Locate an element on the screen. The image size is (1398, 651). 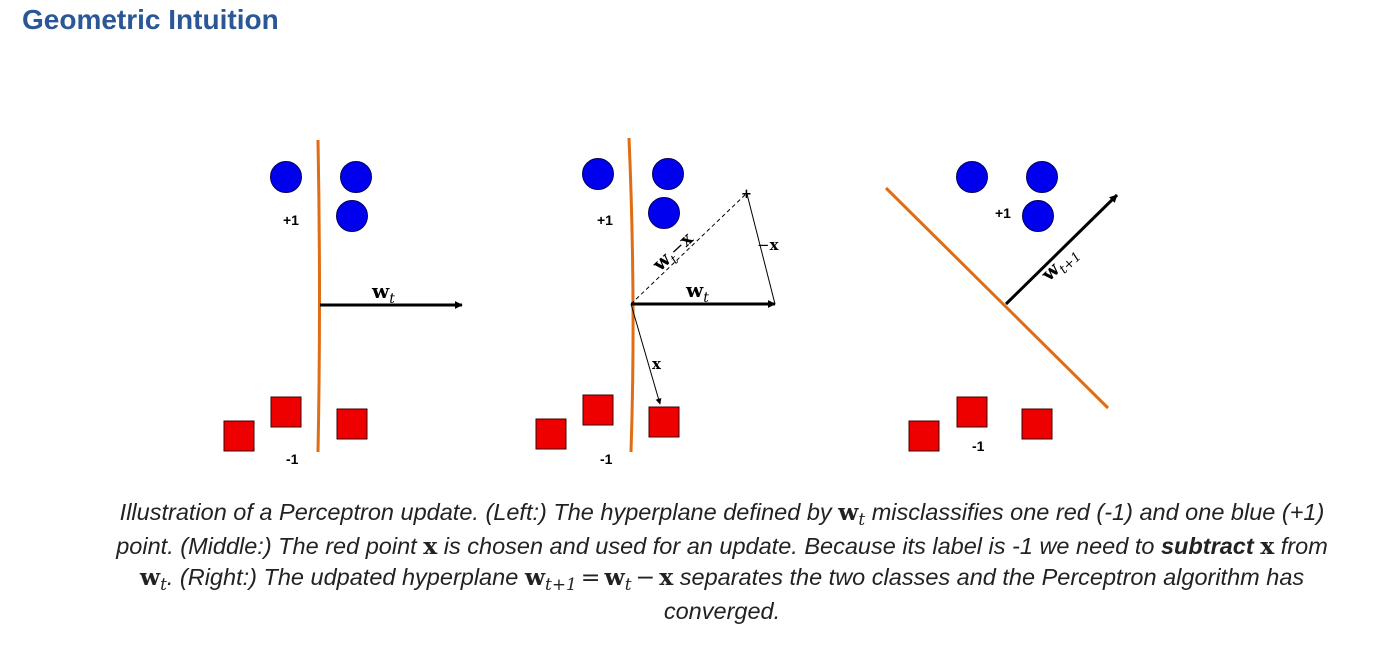
left-panel: +1 -1 wt is located at coordinates (343, 303).